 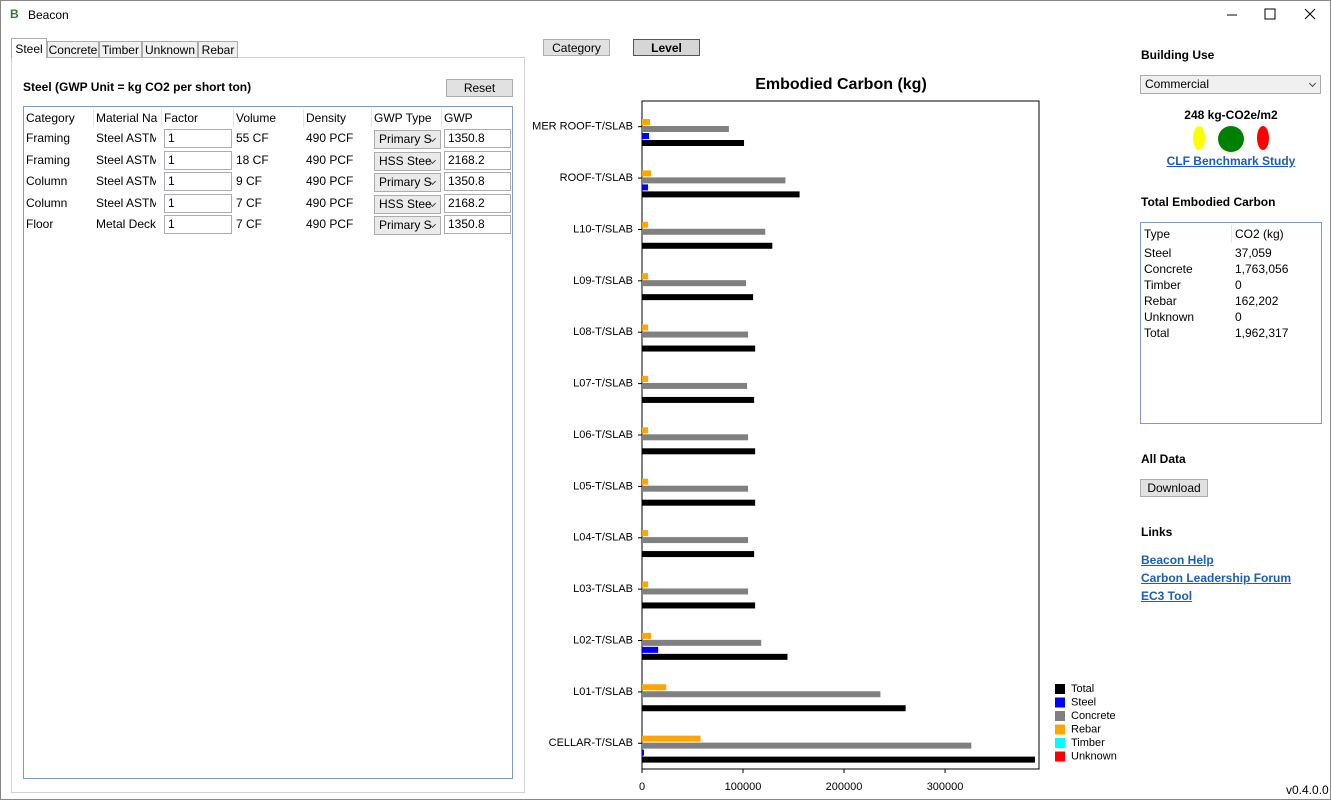 I want to click on tab: Rebar, so click(x=218, y=49).